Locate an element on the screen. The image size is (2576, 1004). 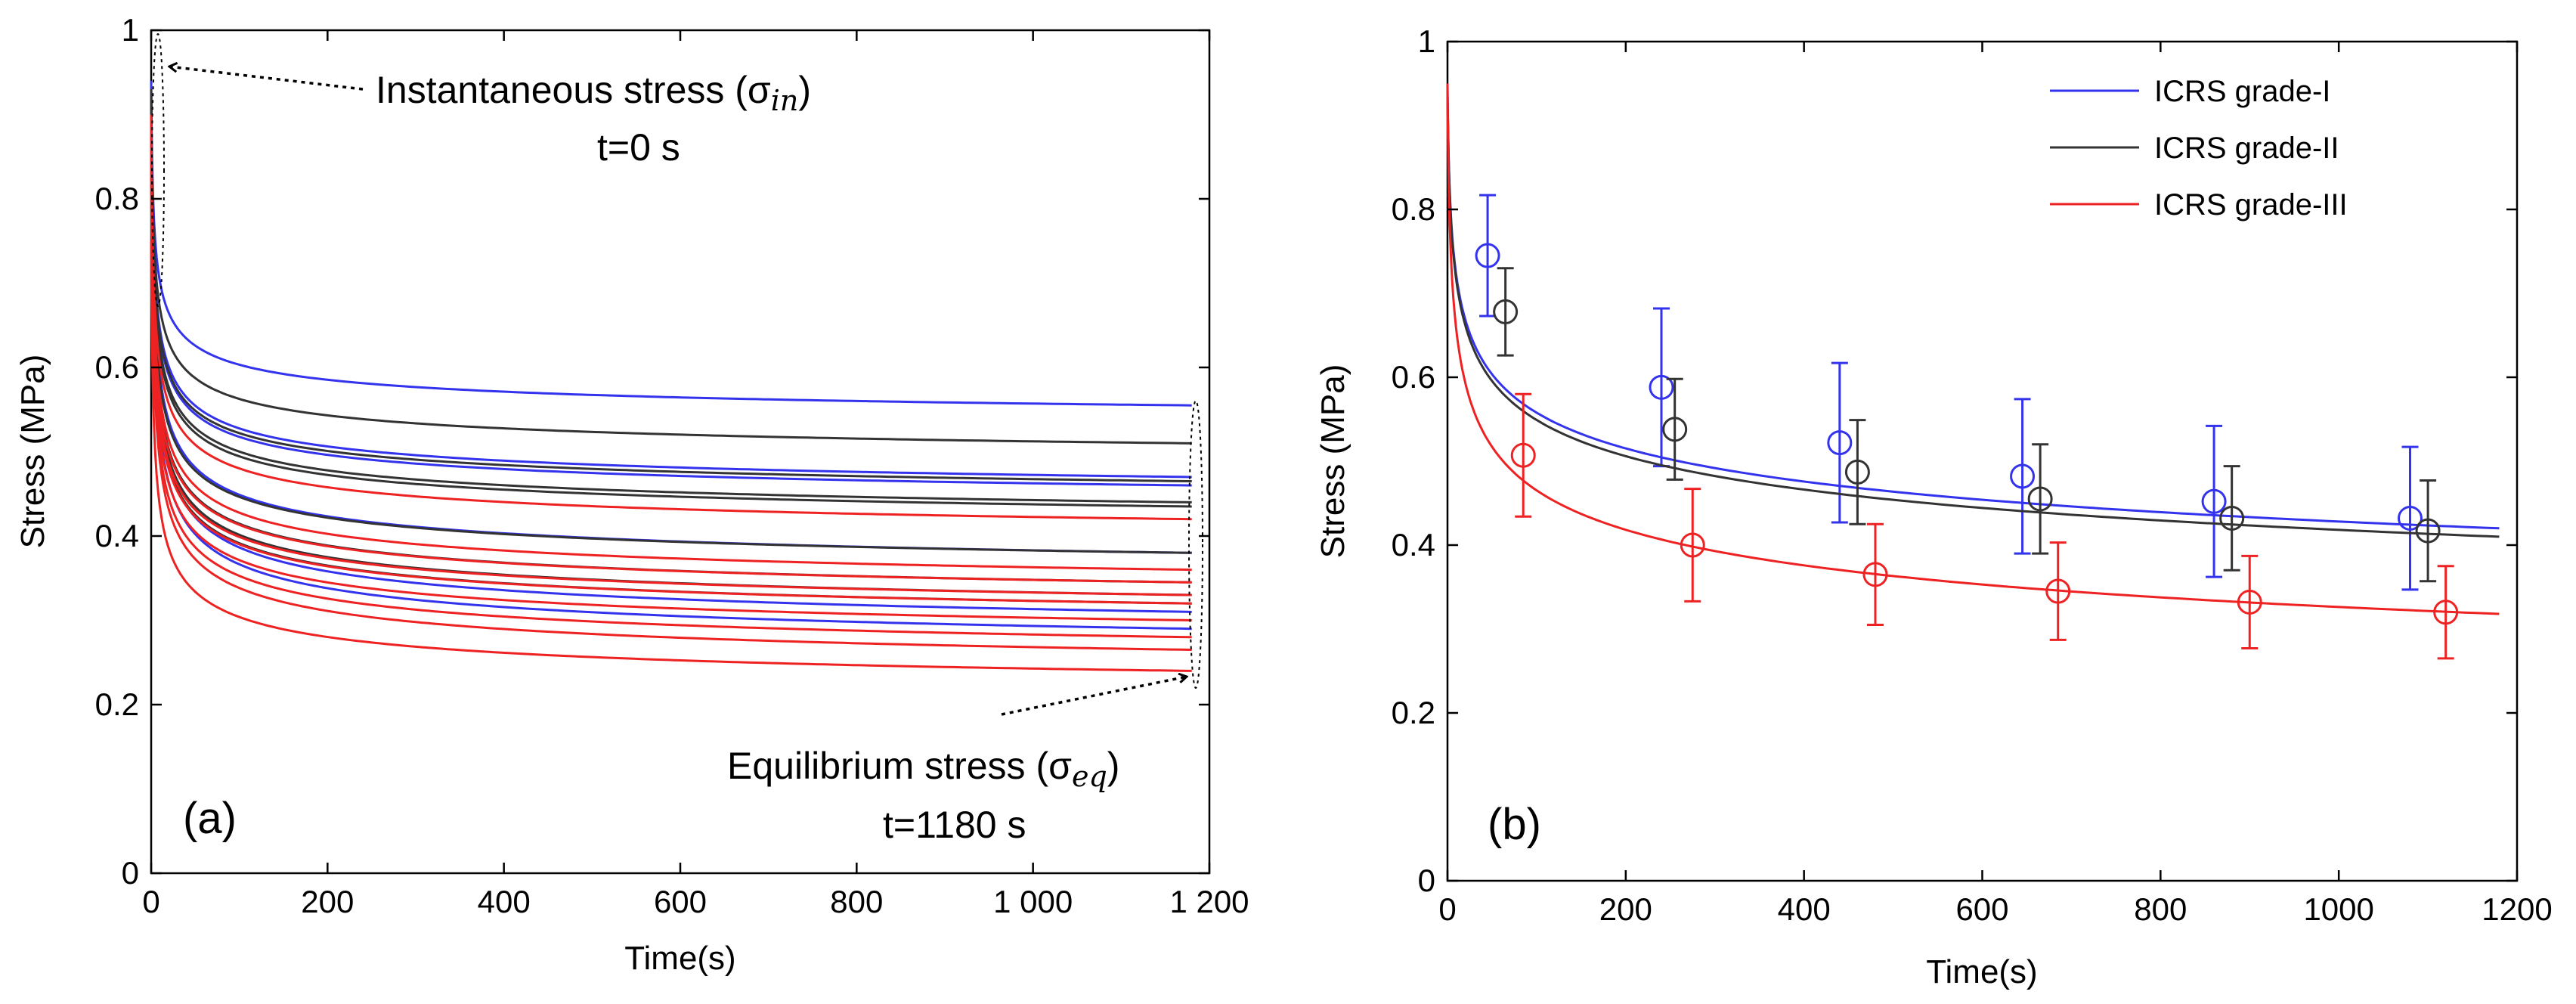
x-tick-label: 1200 is located at coordinates (2517, 909).